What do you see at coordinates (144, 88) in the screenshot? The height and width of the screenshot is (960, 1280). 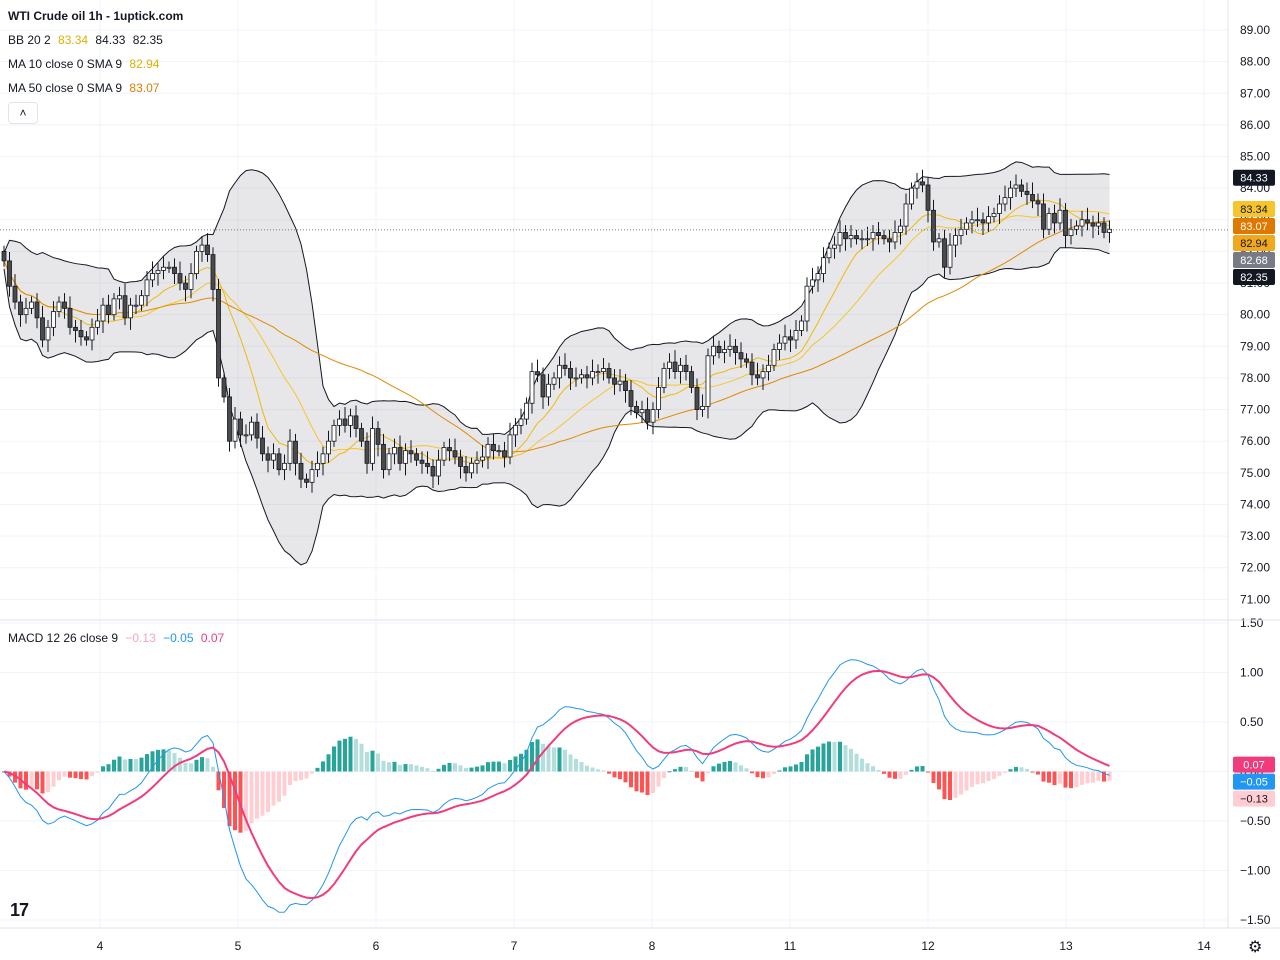 I see `legend-ma50-value: 83.07` at bounding box center [144, 88].